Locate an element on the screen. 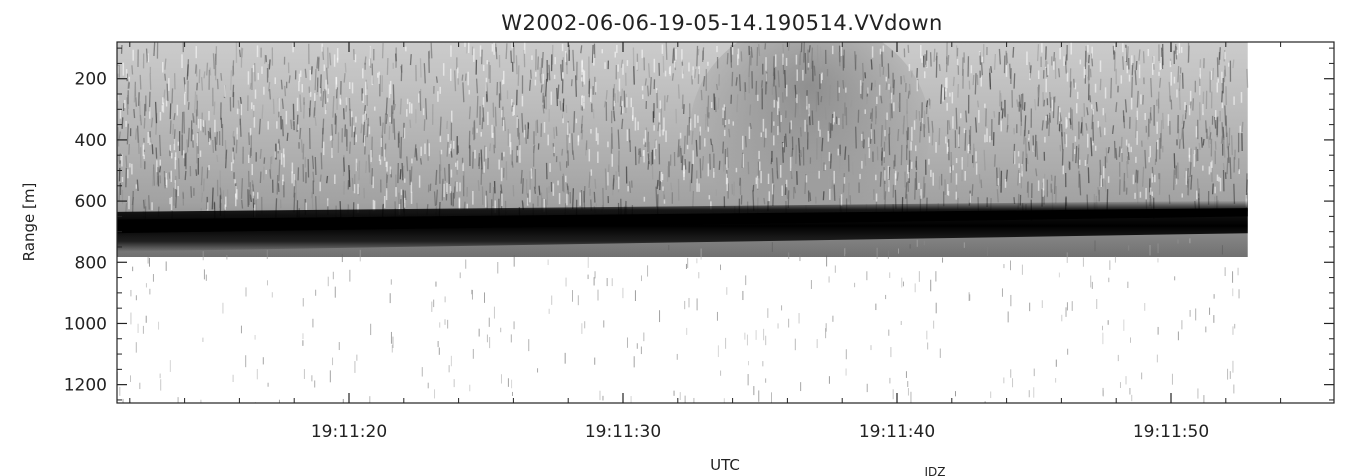 The width and height of the screenshot is (1370, 476). y-tick-label: 600 is located at coordinates (91, 202).